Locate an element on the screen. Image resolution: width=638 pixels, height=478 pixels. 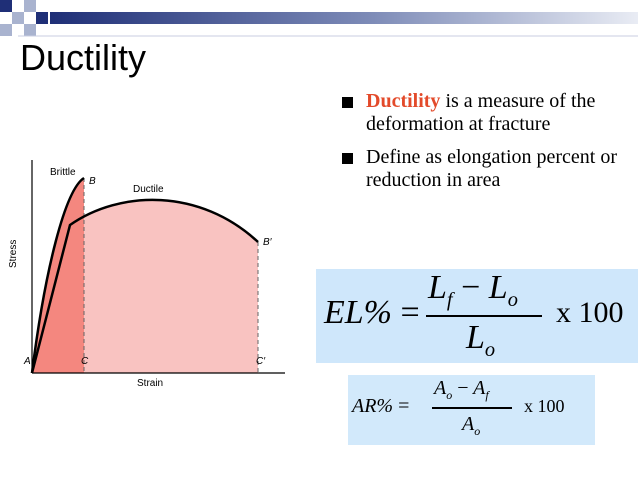
ar-equals: = is located at coordinates (404, 406).